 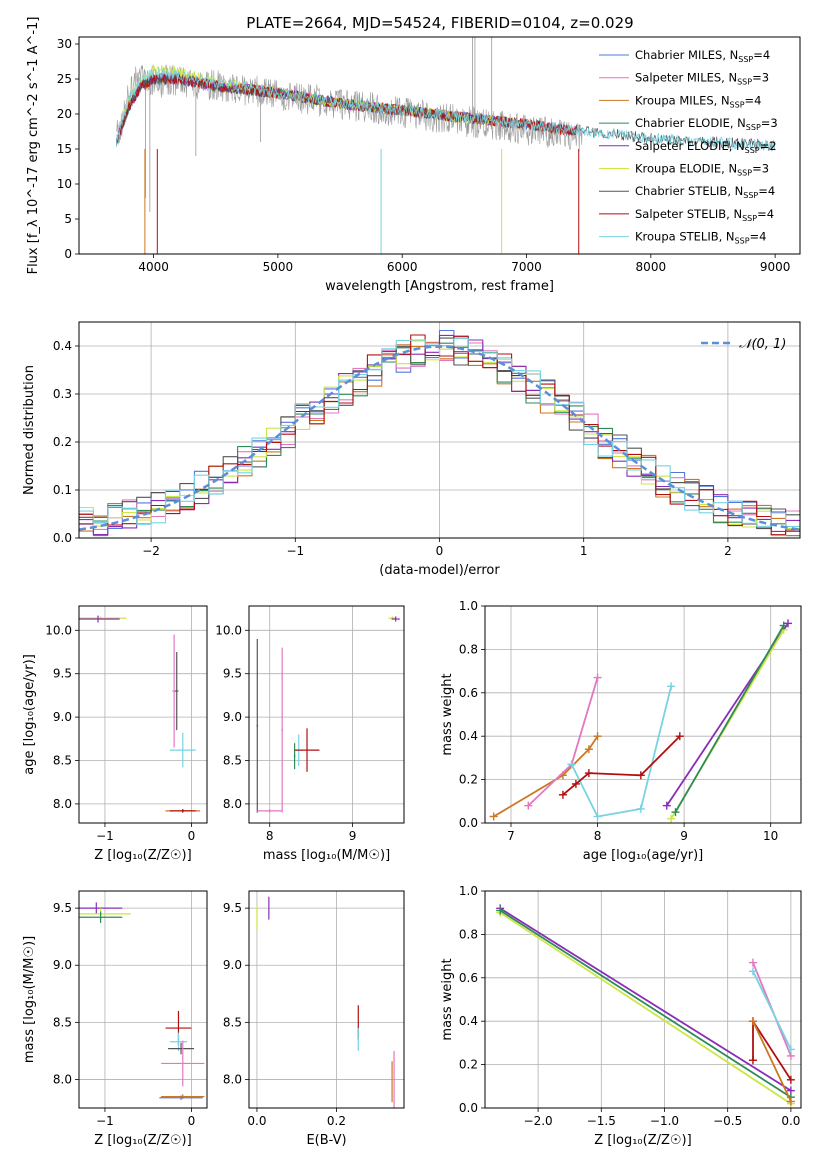 What do you see at coordinates (62, 394) in the screenshot?
I see `y-tick-label: 0.3` at bounding box center [62, 394].